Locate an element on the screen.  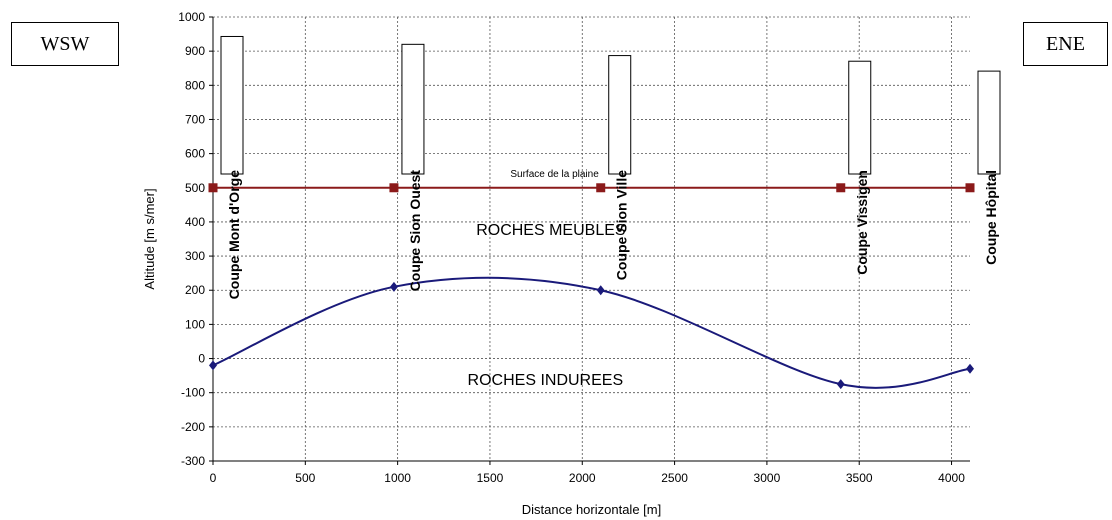
y-tick-label: -100 is located at coordinates (193, 393).